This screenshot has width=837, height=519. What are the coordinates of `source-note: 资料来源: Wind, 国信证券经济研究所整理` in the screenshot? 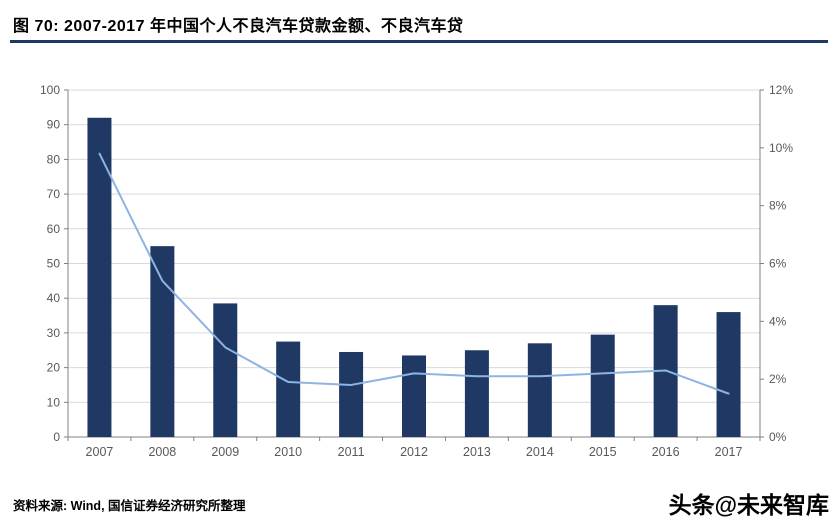 It's located at (129, 506).